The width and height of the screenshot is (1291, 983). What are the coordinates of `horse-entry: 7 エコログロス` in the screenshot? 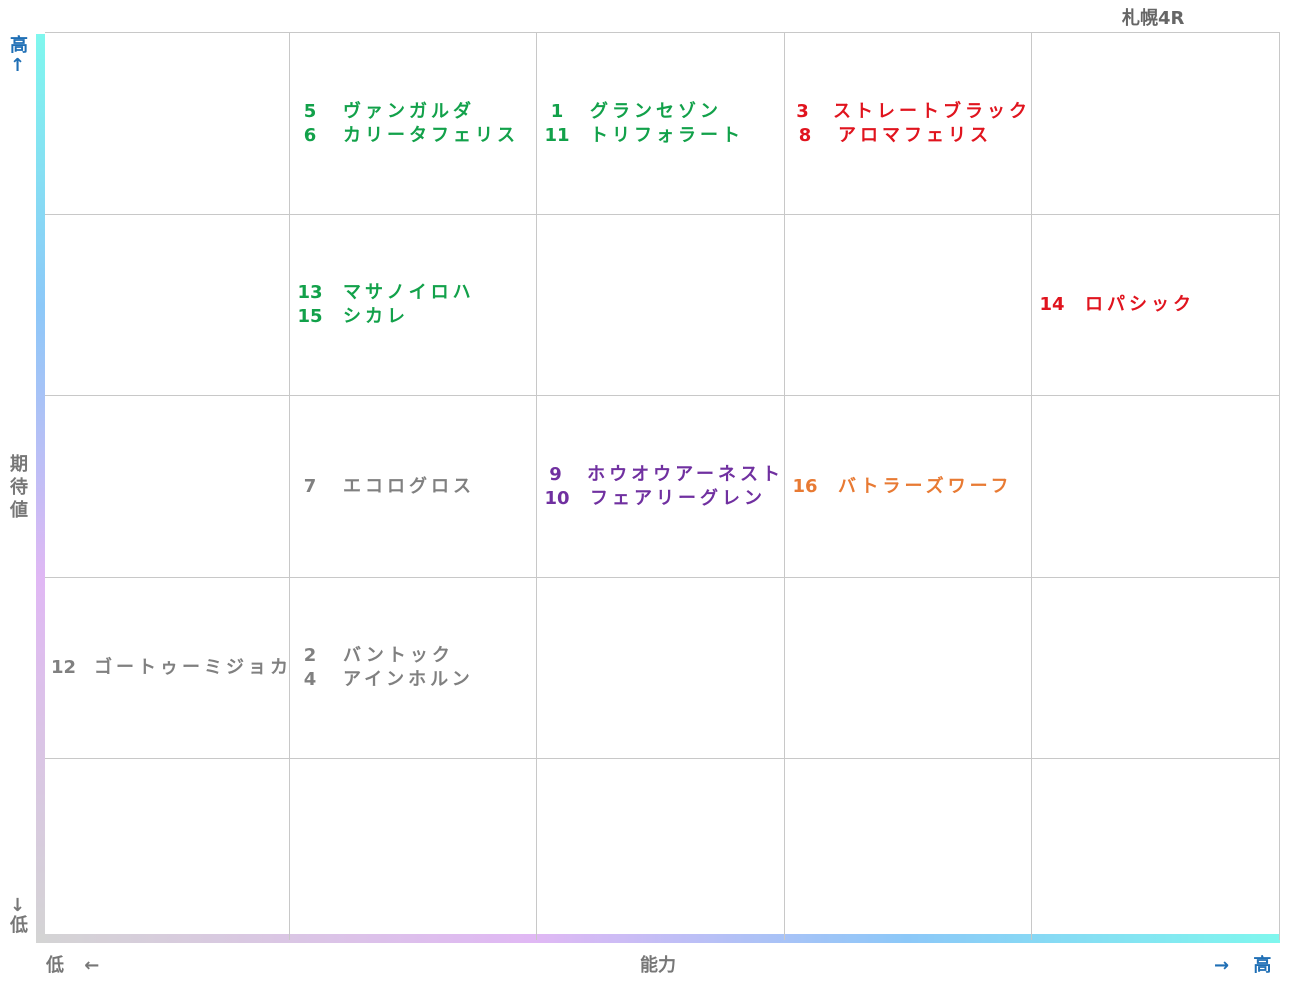 It's located at (412, 487).